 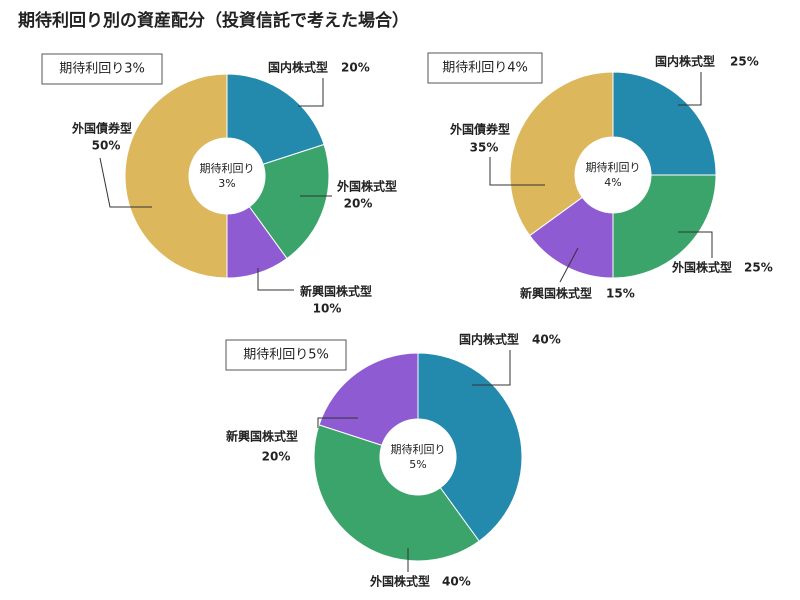 I want to click on box-label: 期待利回り3%, so click(x=102, y=69).